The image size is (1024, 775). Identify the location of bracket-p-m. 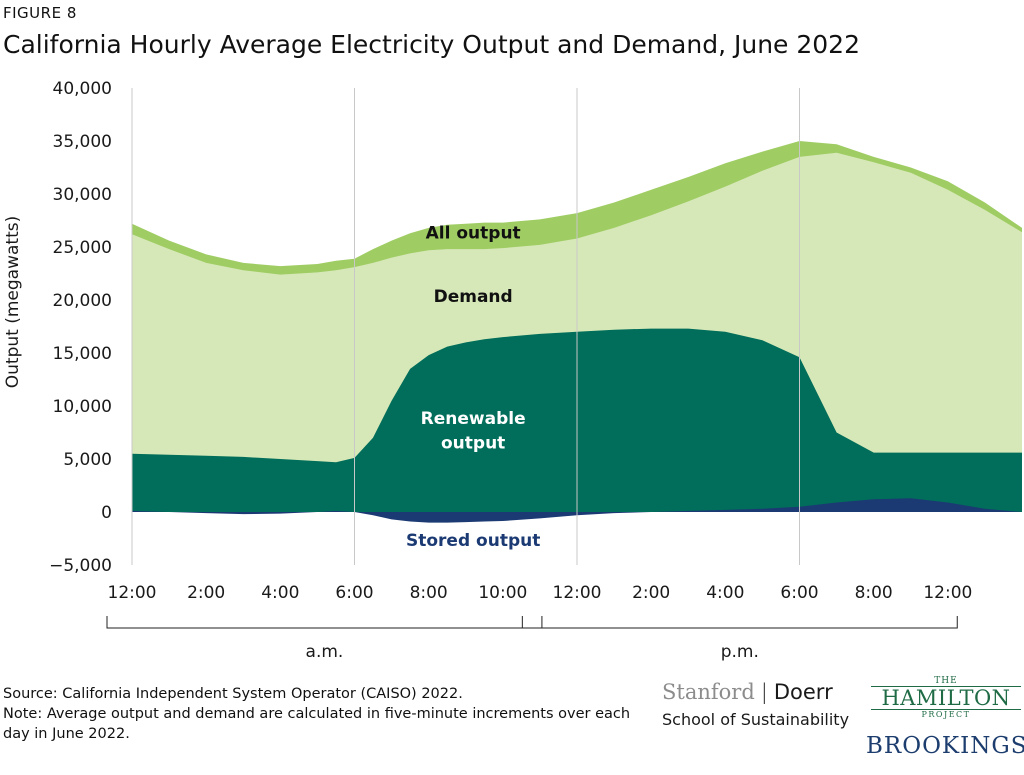
(739, 622).